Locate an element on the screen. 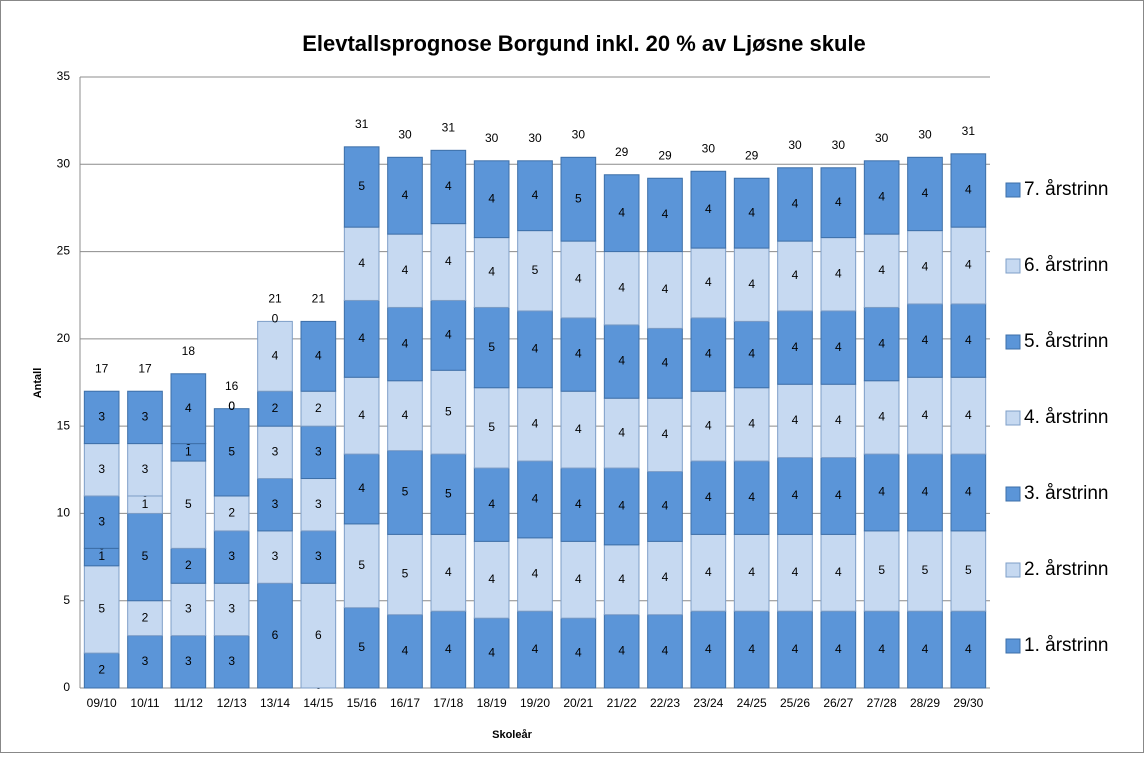 The height and width of the screenshot is (758, 1144). x-tick-label: 22/23 is located at coordinates (665, 703).